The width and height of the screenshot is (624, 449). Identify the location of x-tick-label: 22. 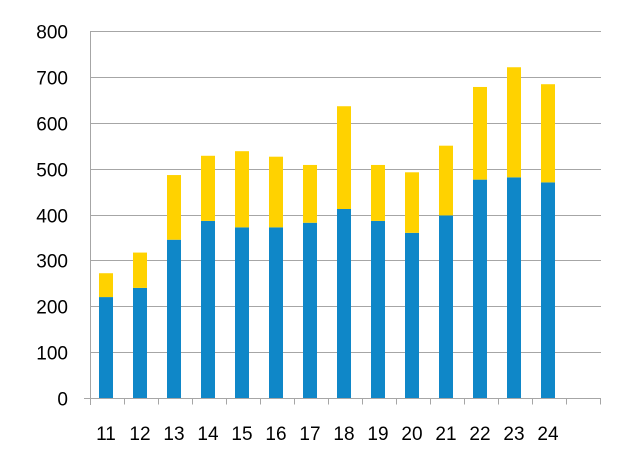
(479, 434).